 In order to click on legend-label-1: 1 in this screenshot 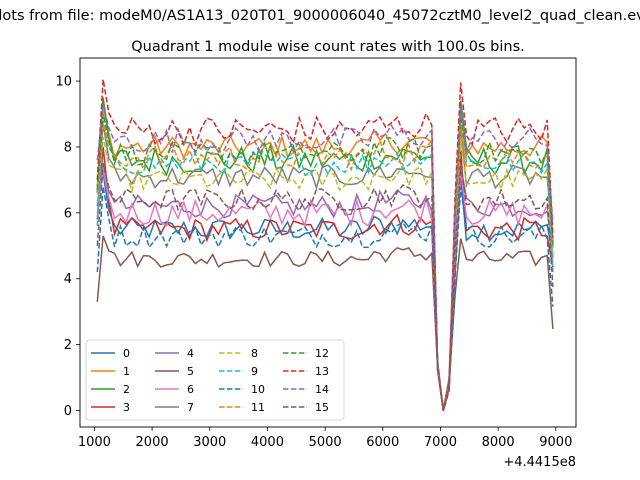, I will do `click(126, 371)`.